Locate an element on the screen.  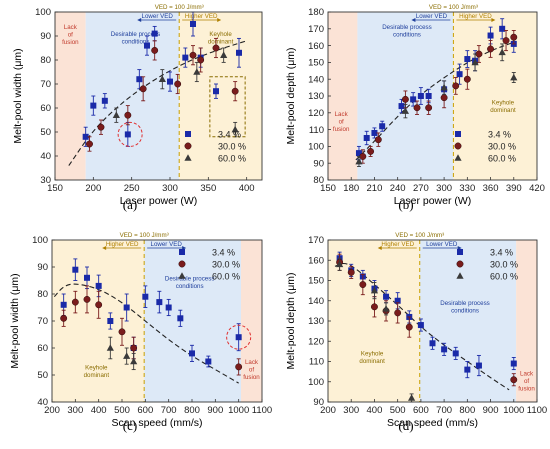
x-tick-label: 1000 is located at coordinates (513, 410).